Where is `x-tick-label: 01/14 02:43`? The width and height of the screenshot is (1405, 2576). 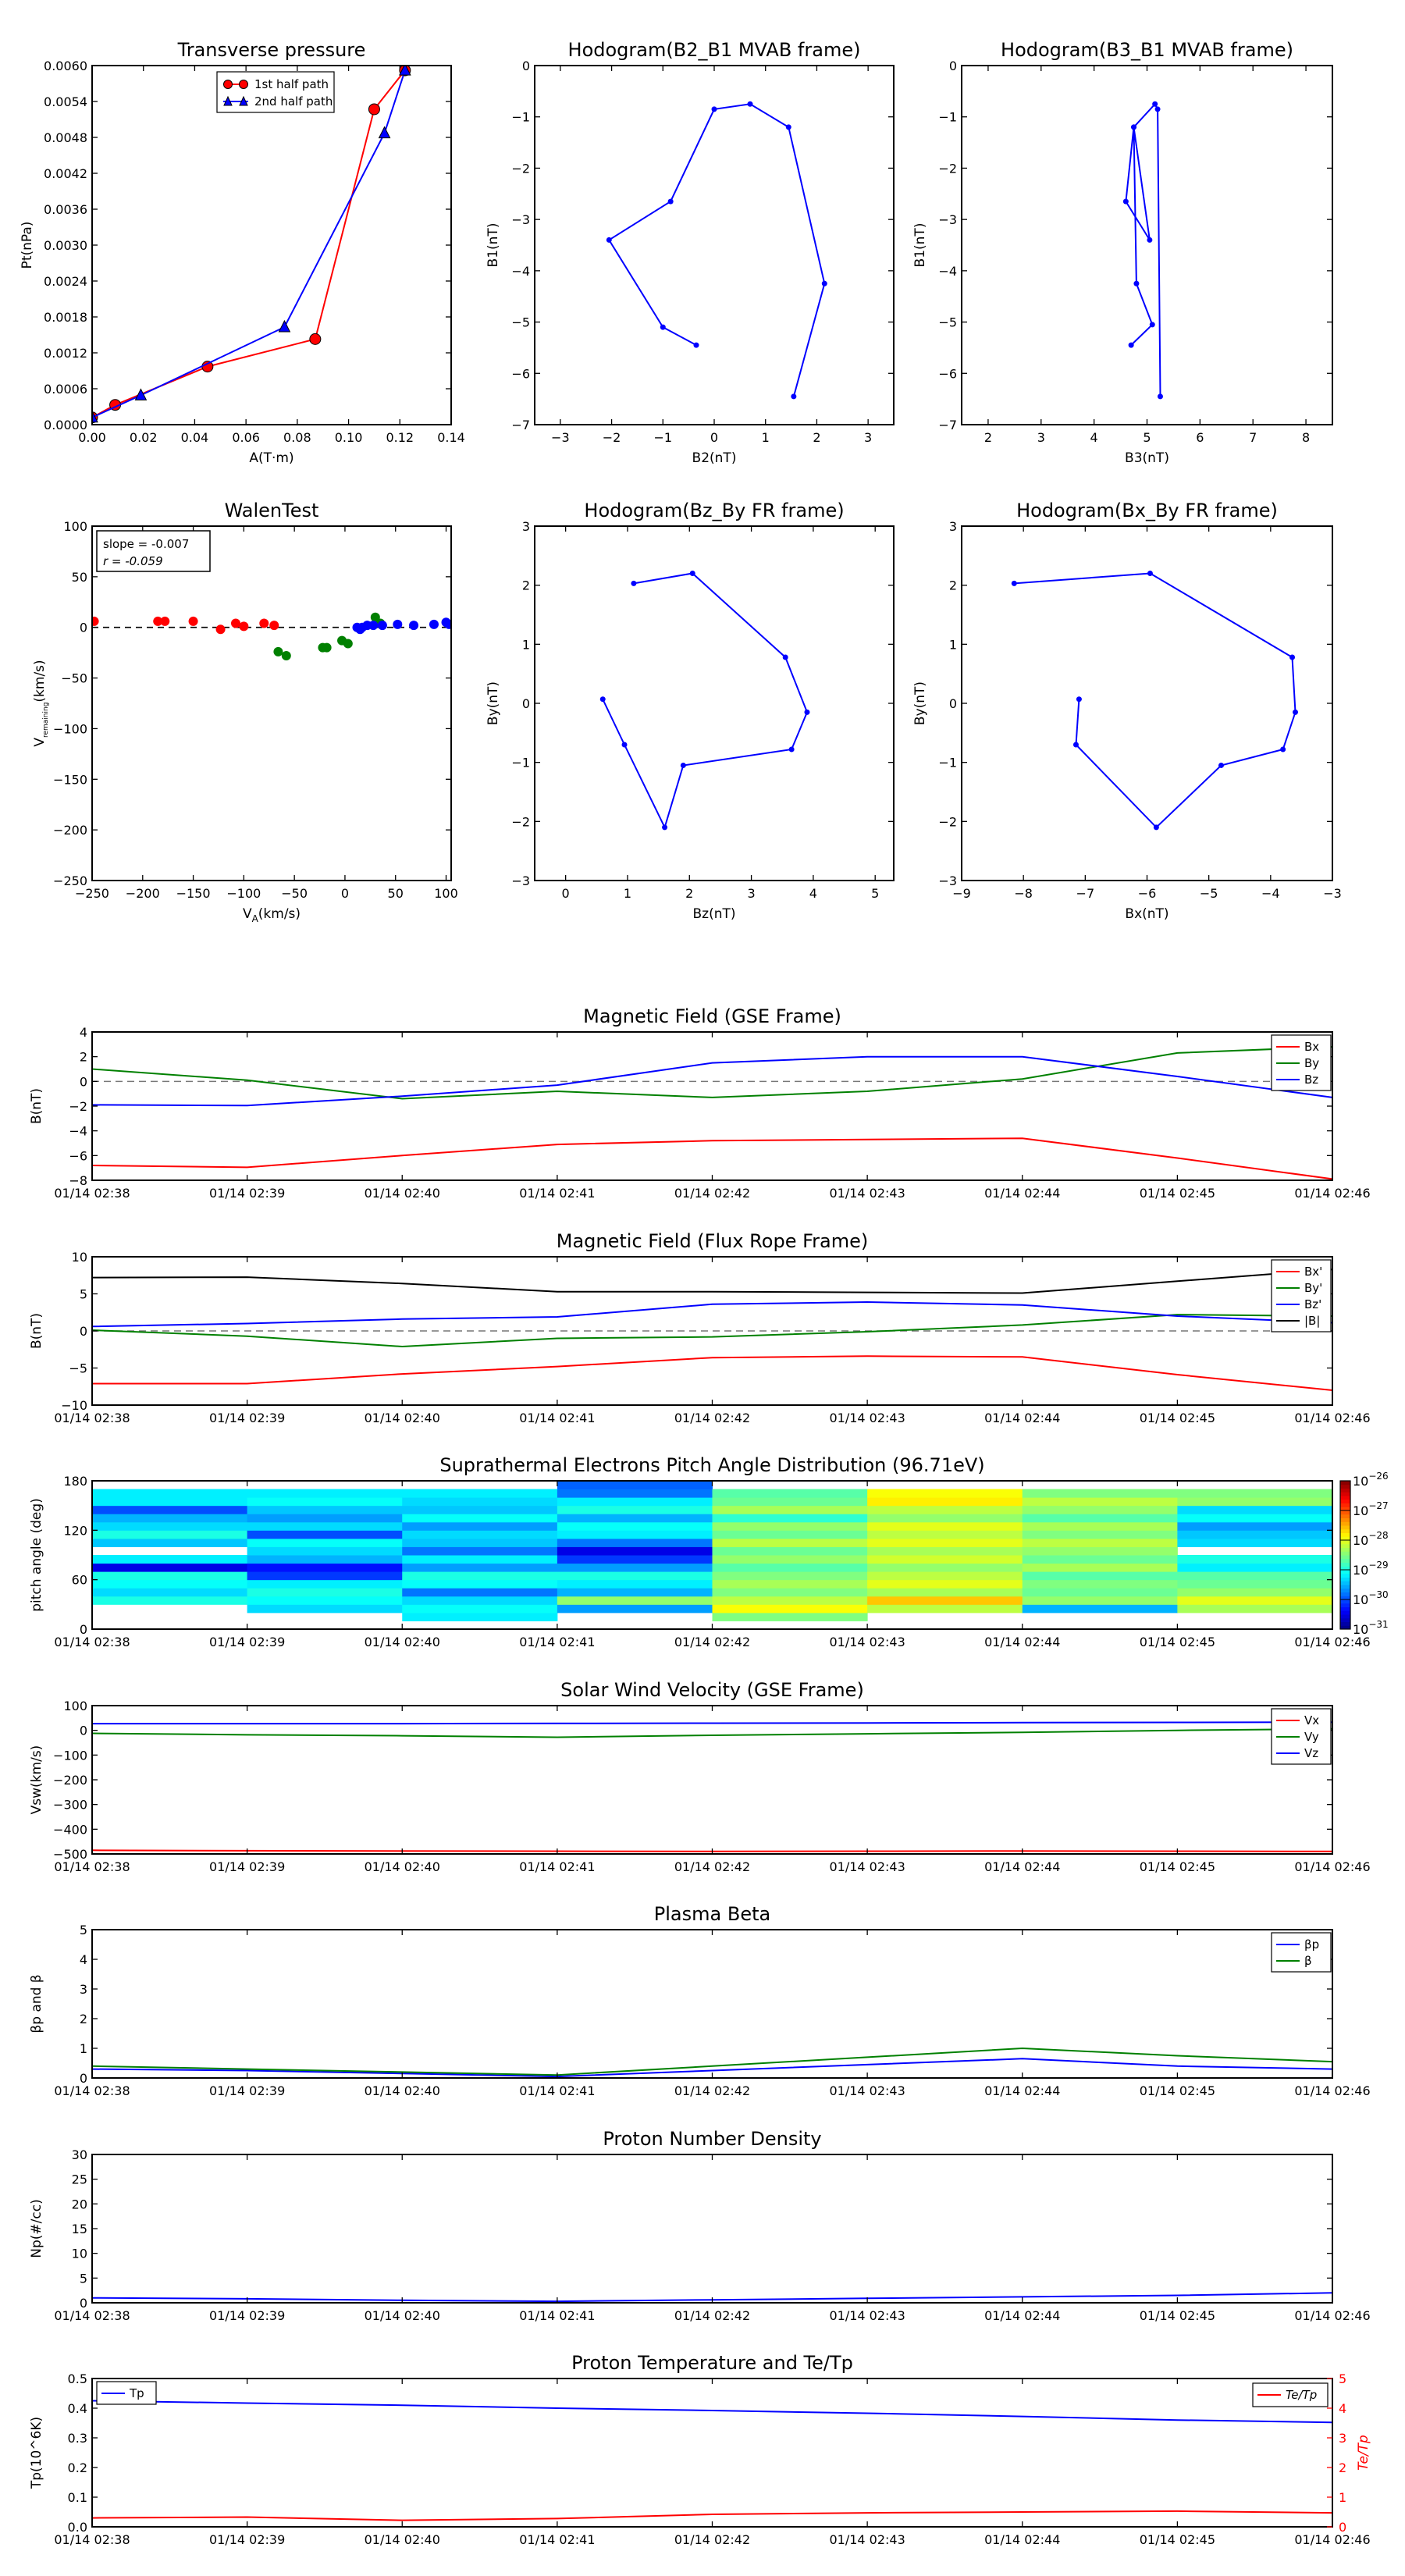 x-tick-label: 01/14 02:43 is located at coordinates (867, 2315).